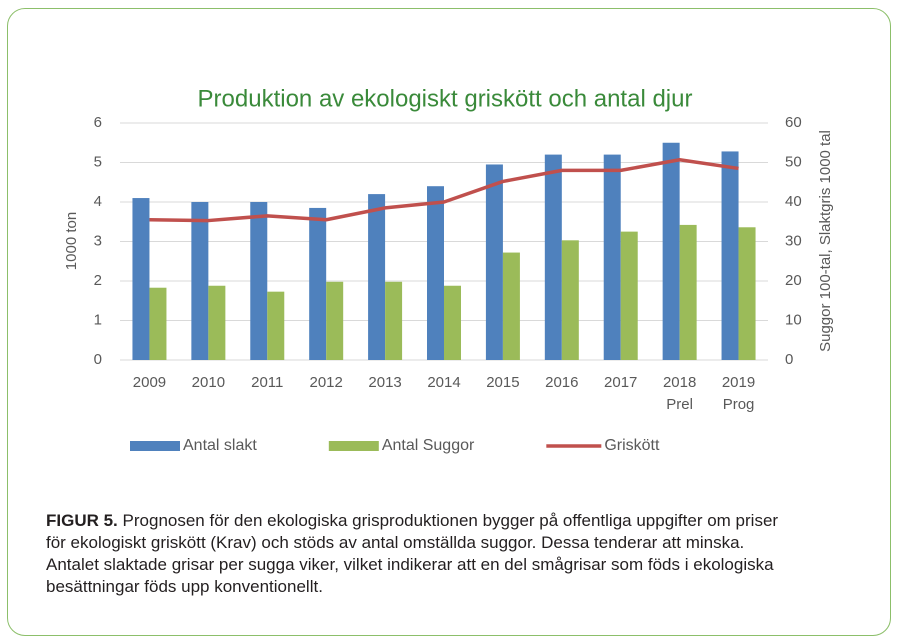 The height and width of the screenshot is (643, 901). I want to click on x-tick-label: 2012, so click(325, 382).